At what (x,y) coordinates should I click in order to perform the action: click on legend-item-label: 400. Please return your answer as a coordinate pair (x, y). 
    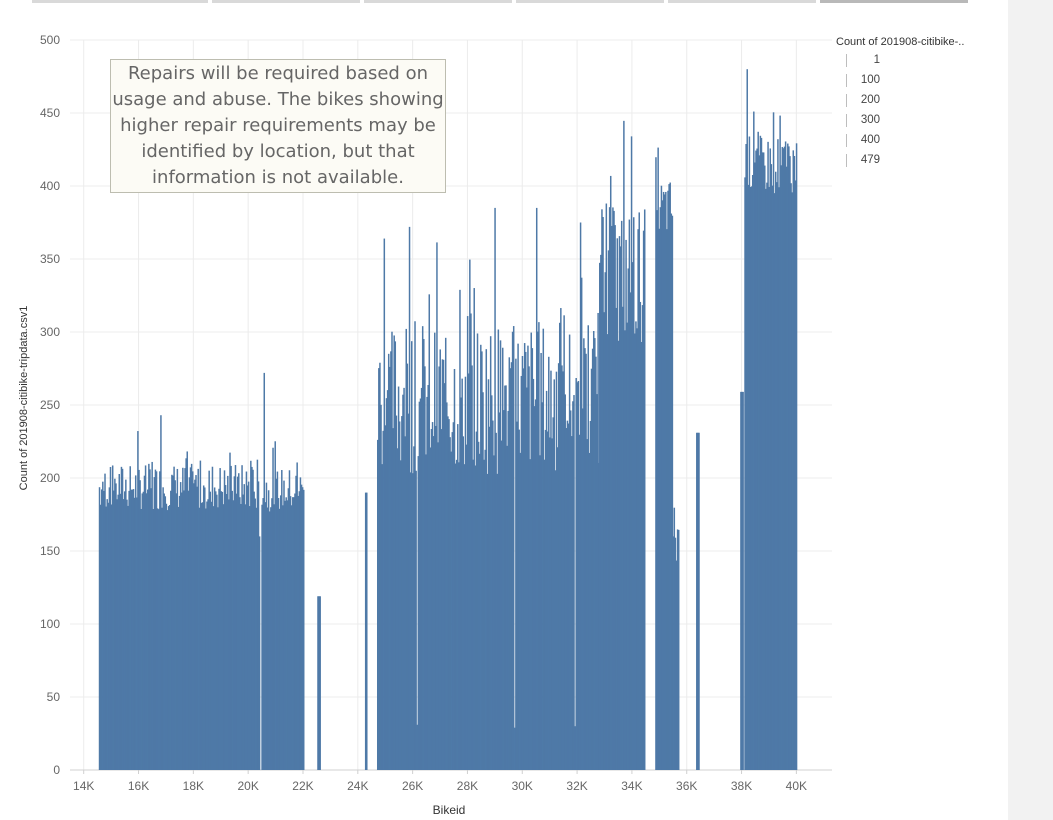
    Looking at the image, I should click on (870, 140).